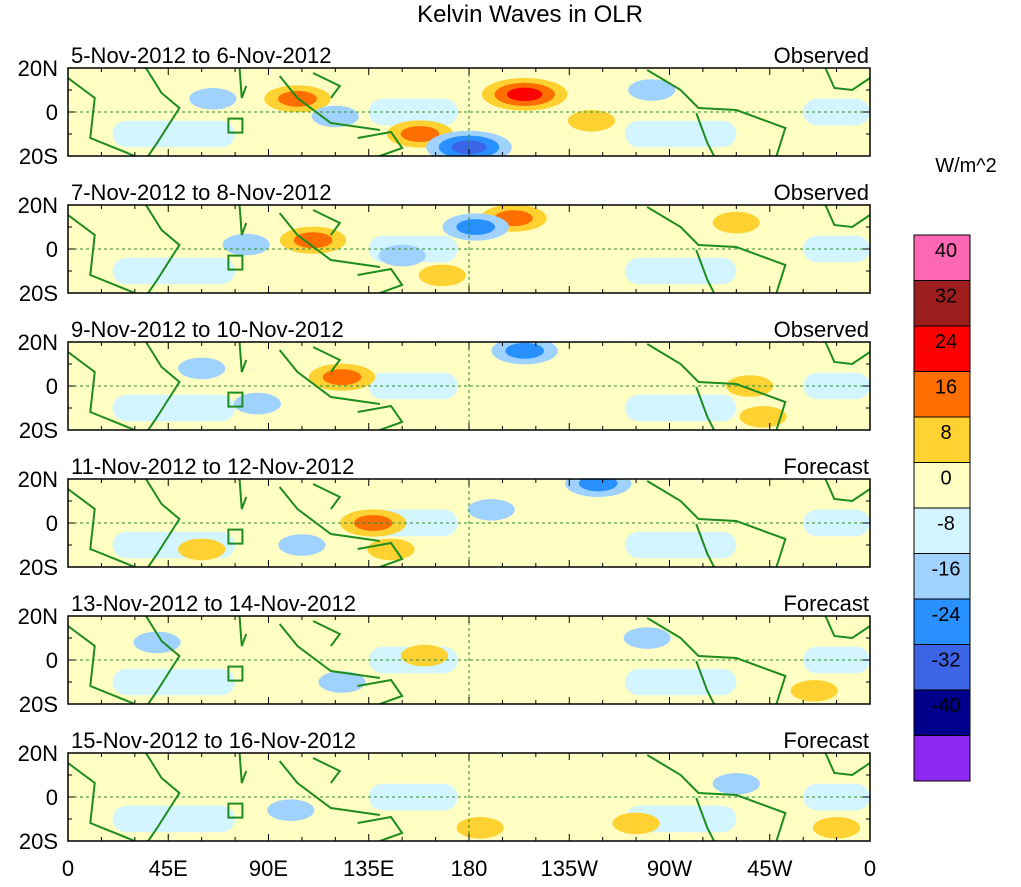  Describe the element at coordinates (769, 868) in the screenshot. I see `x-tick-label: 45W` at that location.